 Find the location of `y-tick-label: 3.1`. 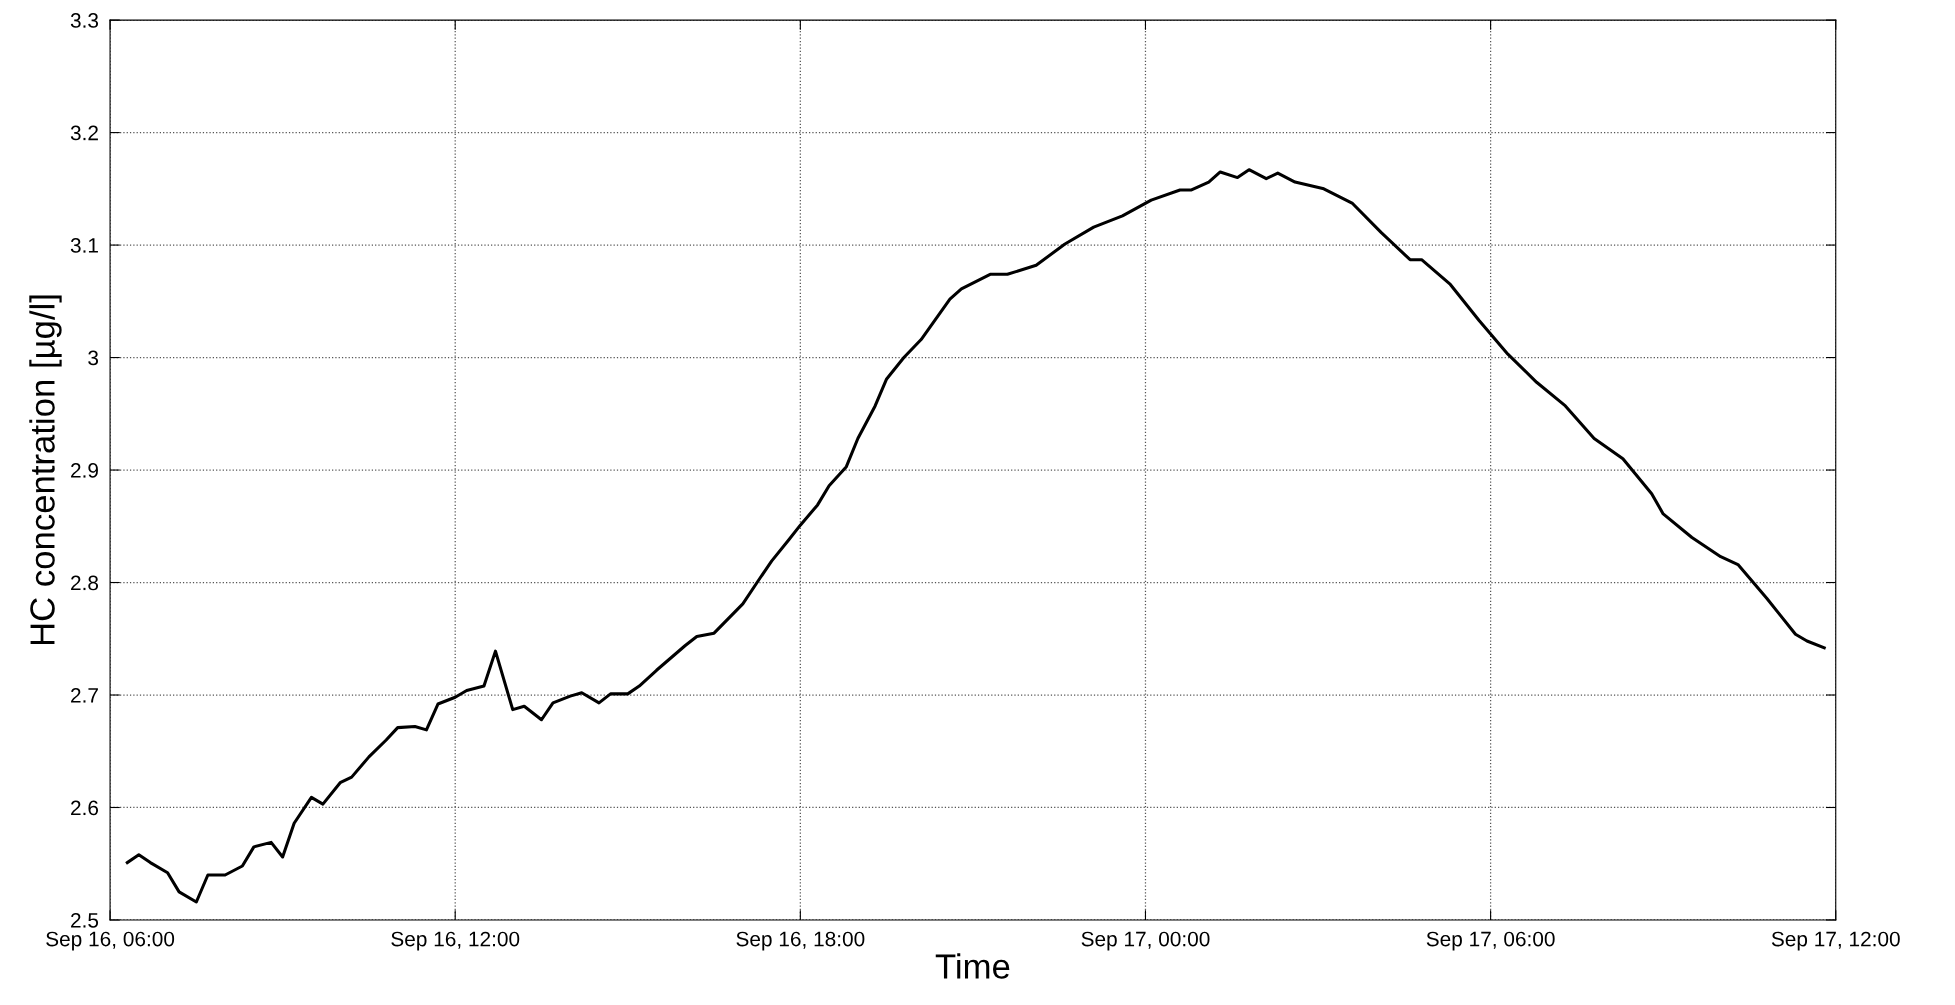

y-tick-label: 3.1 is located at coordinates (84, 245).